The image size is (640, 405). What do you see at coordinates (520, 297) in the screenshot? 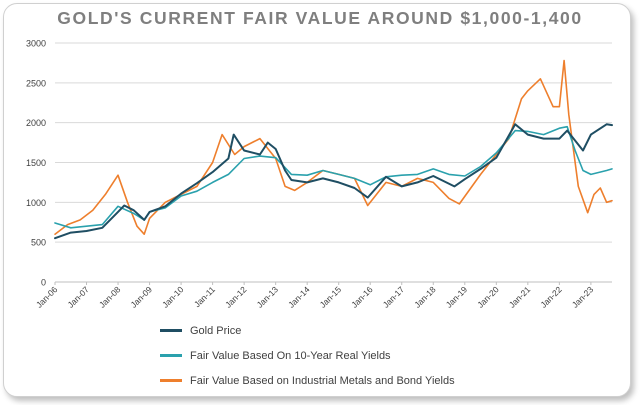
I see `x-tick-label: Jan-21` at bounding box center [520, 297].